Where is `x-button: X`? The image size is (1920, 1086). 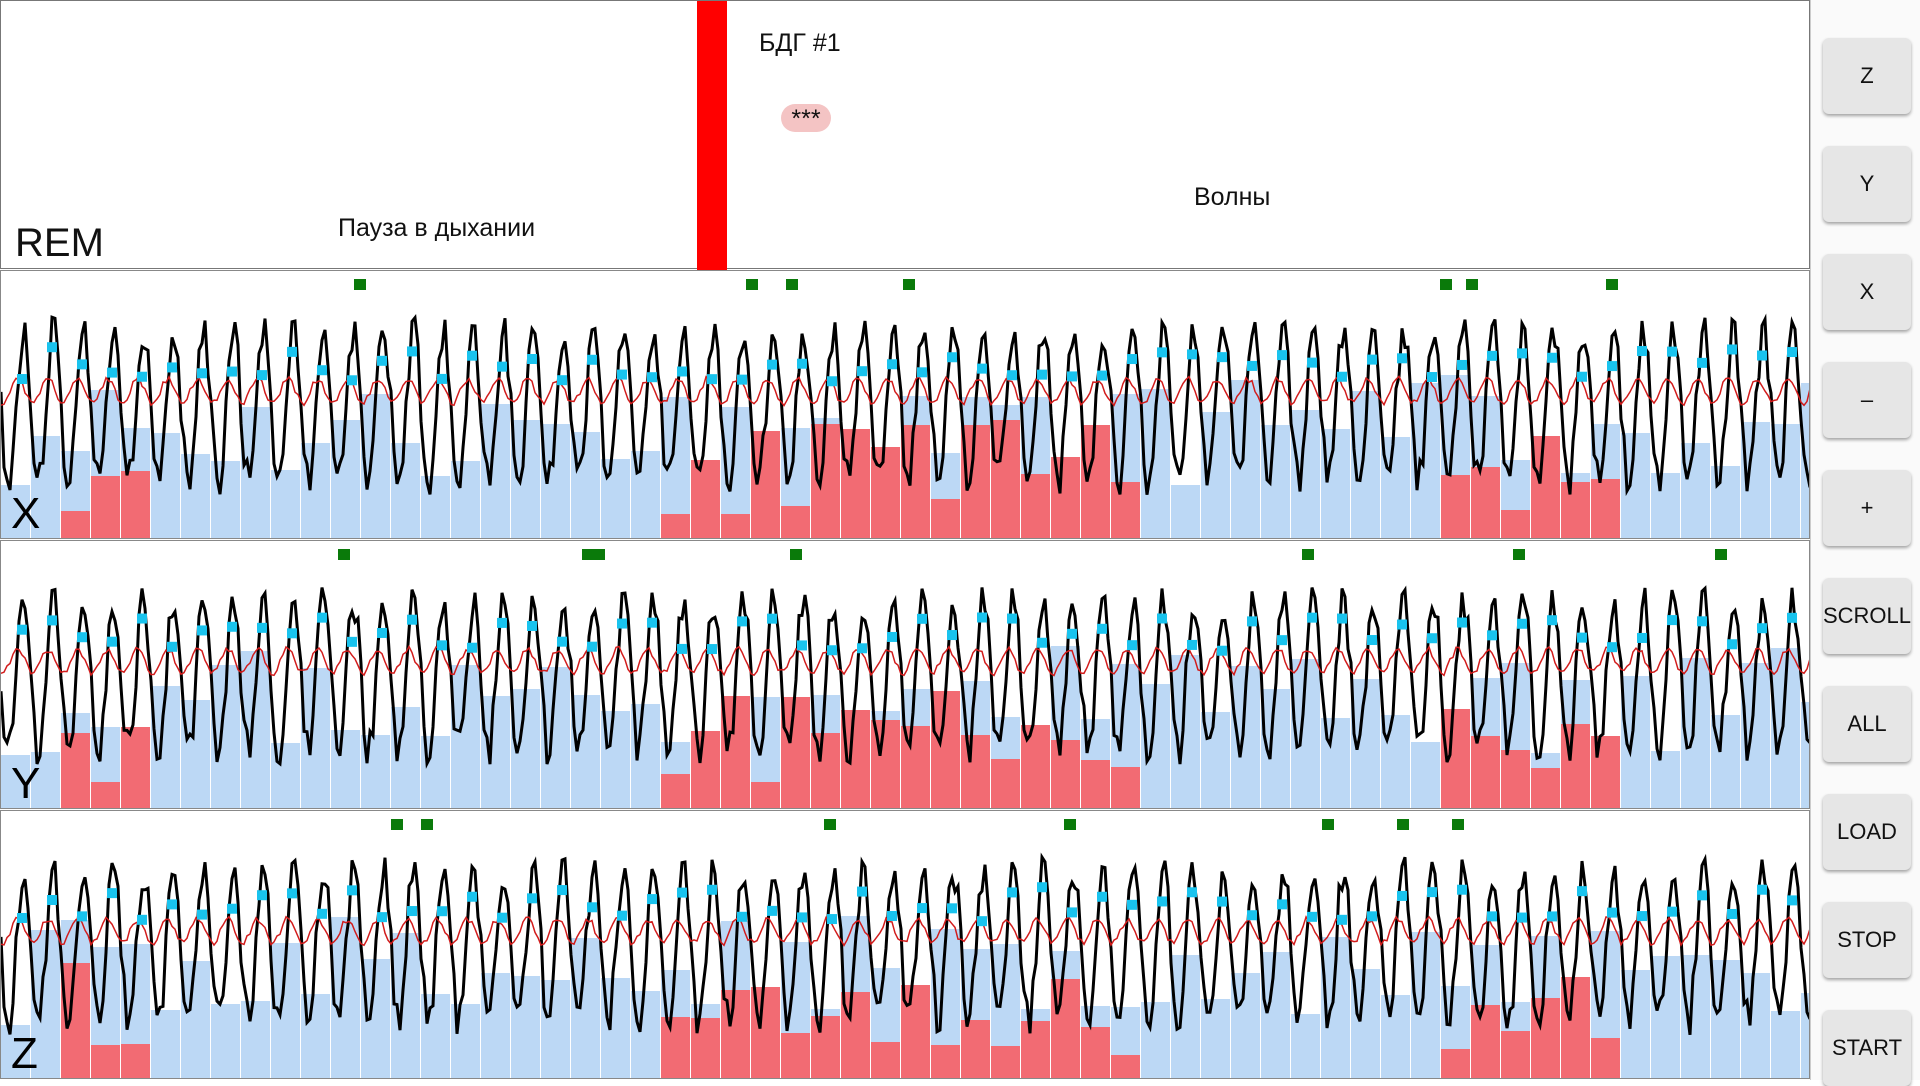
x-button: X is located at coordinates (1867, 292).